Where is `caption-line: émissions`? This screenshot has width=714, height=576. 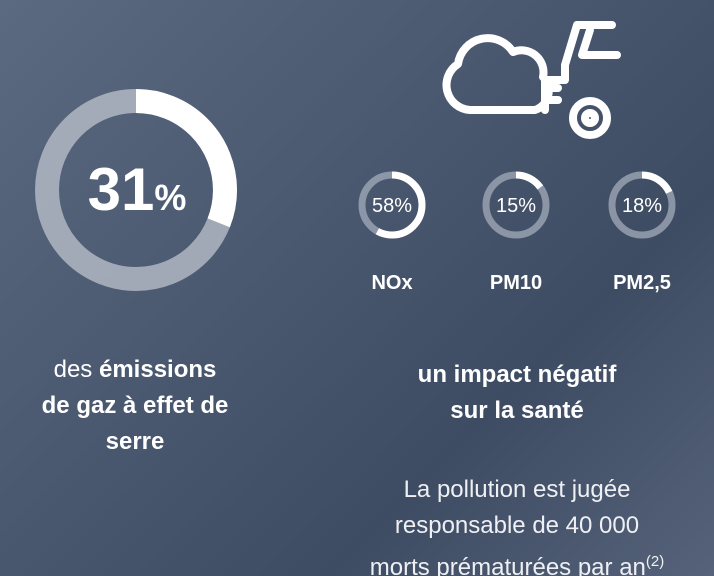 caption-line: émissions is located at coordinates (157, 369).